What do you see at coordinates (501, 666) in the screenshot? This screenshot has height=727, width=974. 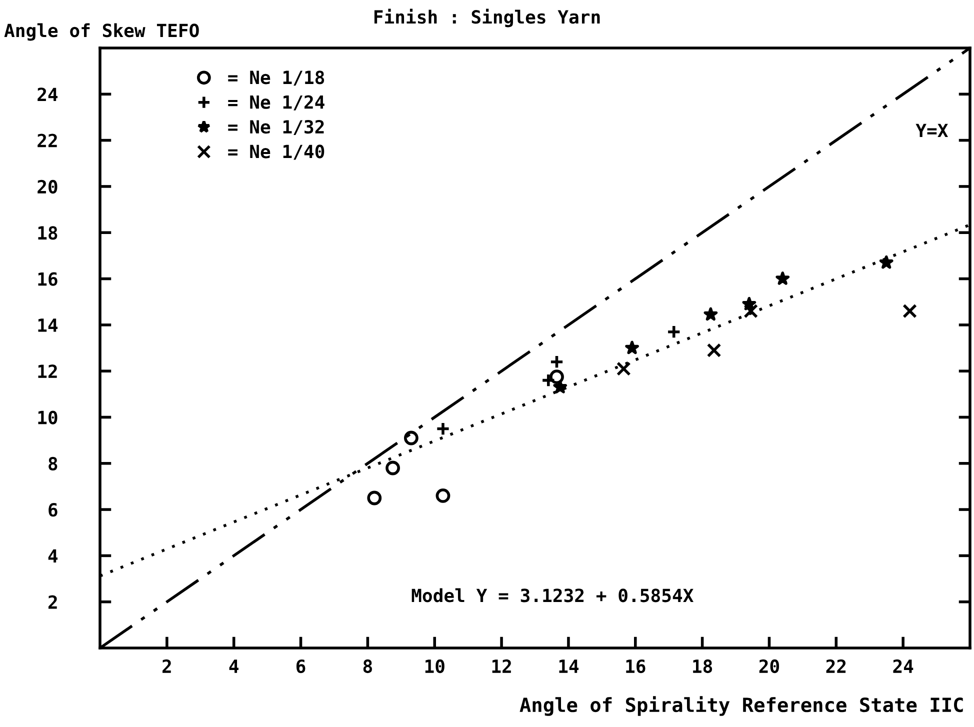 I see `x-tick-label: 12` at bounding box center [501, 666].